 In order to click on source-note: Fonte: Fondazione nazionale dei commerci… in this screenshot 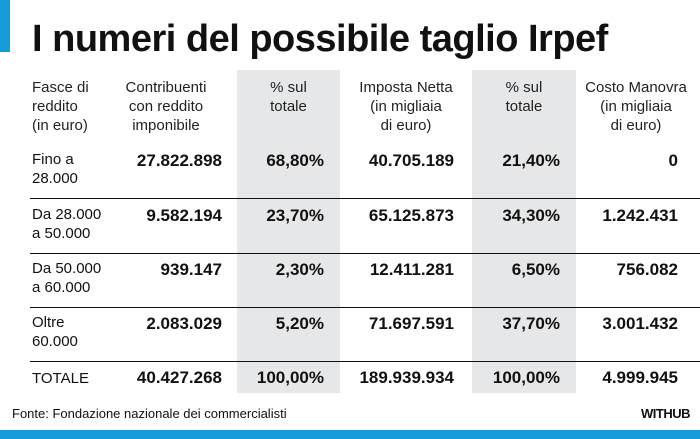, I will do `click(149, 413)`.